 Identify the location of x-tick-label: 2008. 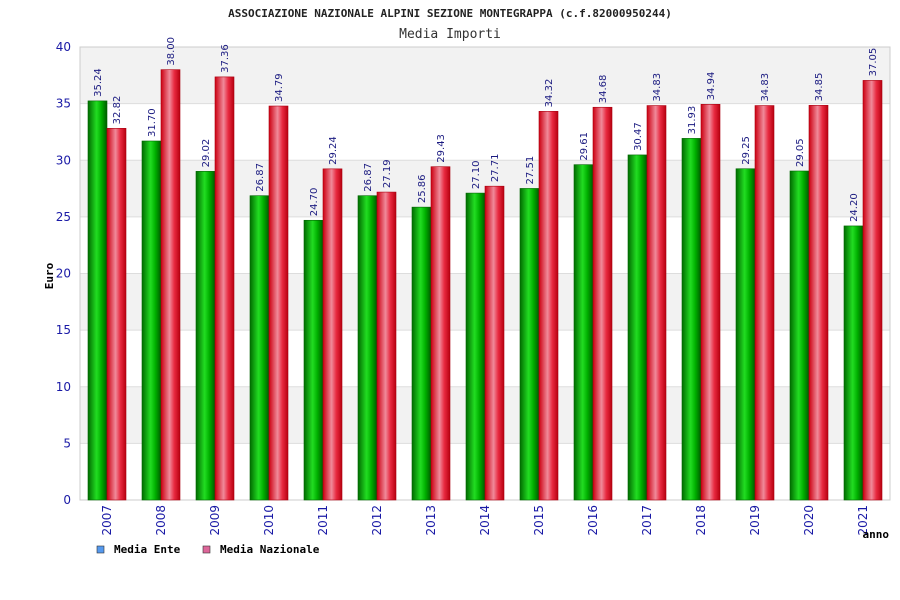
(161, 520).